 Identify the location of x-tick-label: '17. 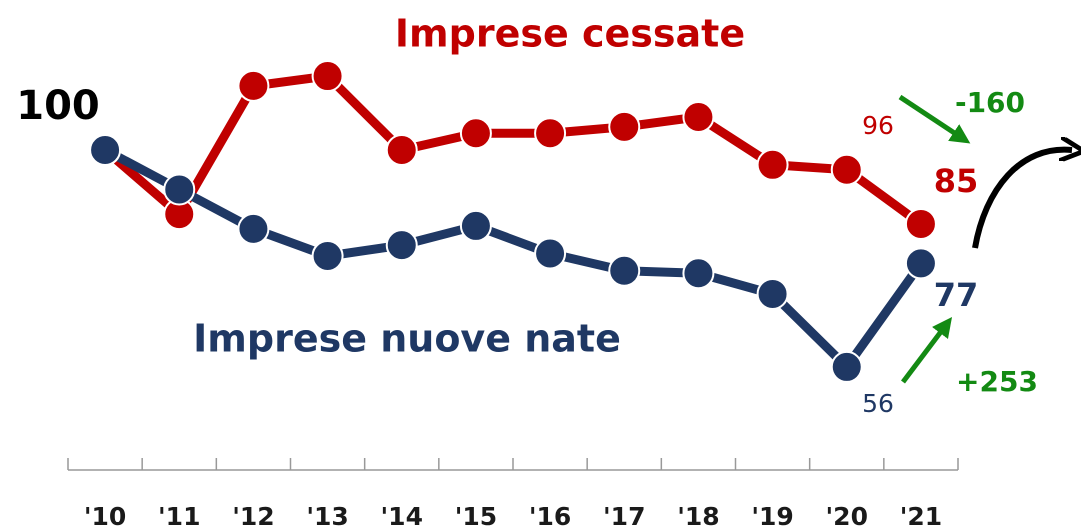
(624, 516).